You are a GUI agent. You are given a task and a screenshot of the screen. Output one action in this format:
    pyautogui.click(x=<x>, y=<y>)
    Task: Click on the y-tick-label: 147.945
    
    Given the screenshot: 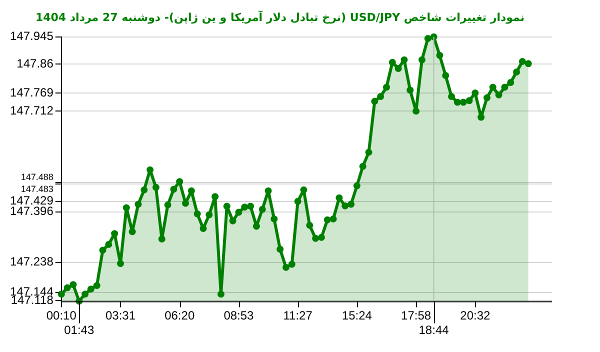 What is the action you would take?
    pyautogui.click(x=32, y=36)
    